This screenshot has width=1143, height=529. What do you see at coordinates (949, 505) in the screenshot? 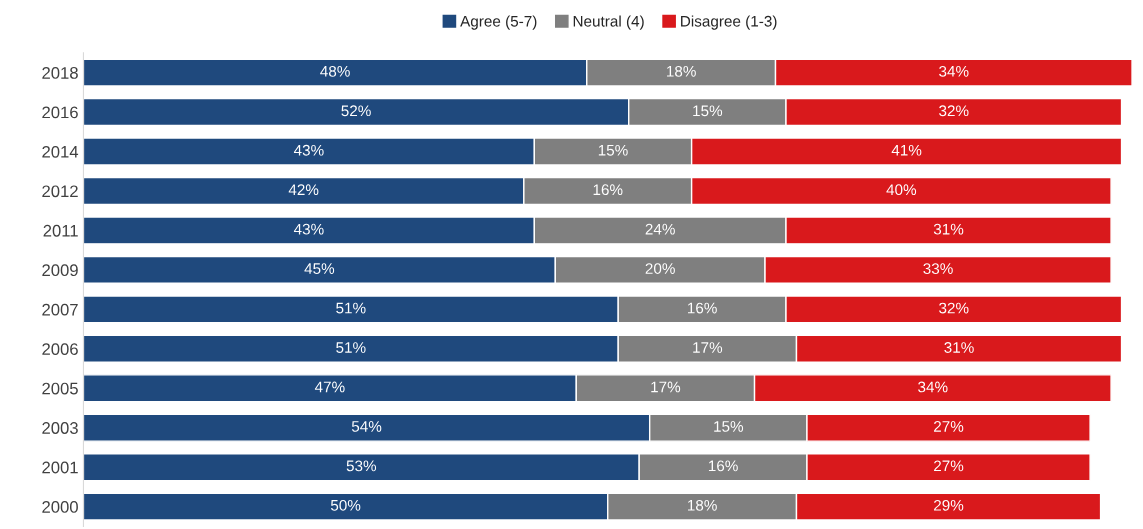
I see `data-label: 29%` at bounding box center [949, 505].